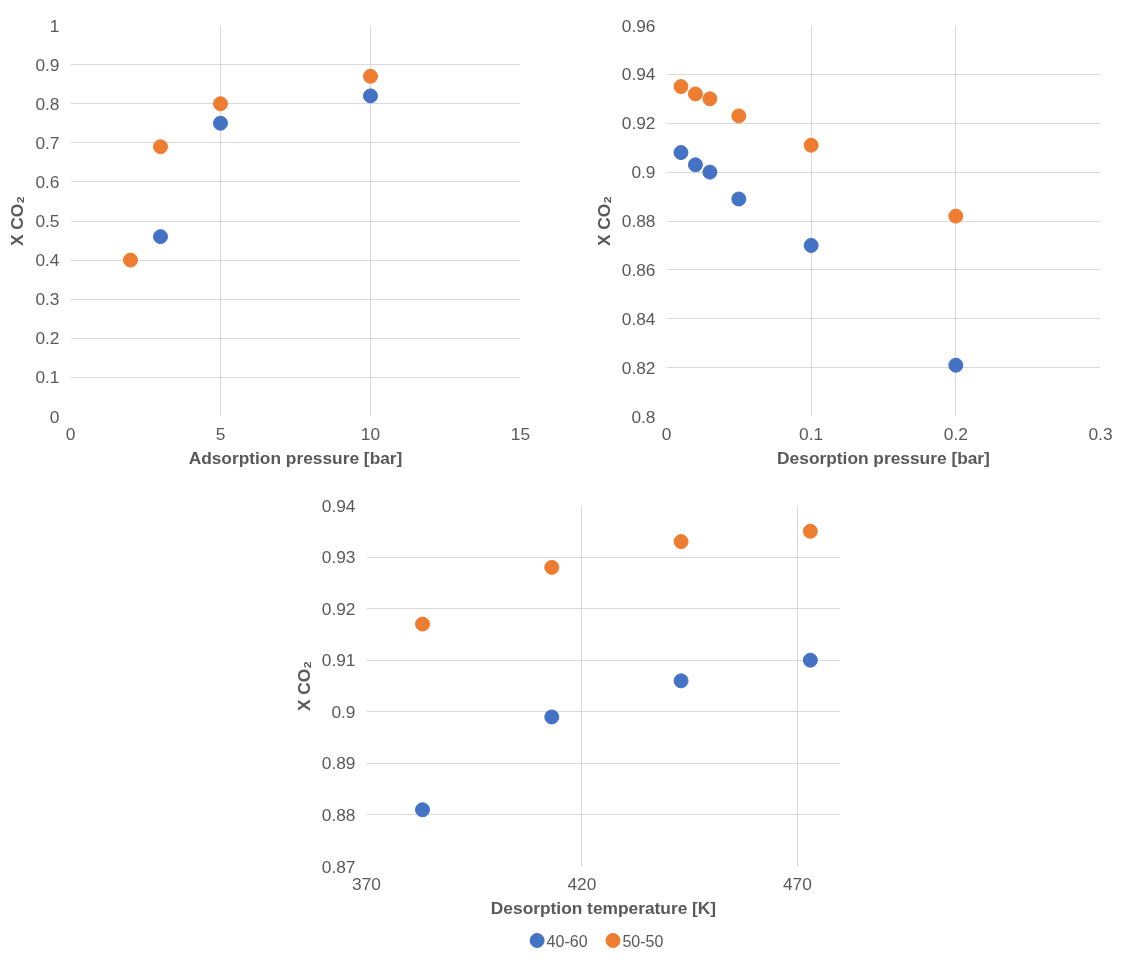  Describe the element at coordinates (1100, 433) in the screenshot. I see `x-tick-label: 0.3` at that location.